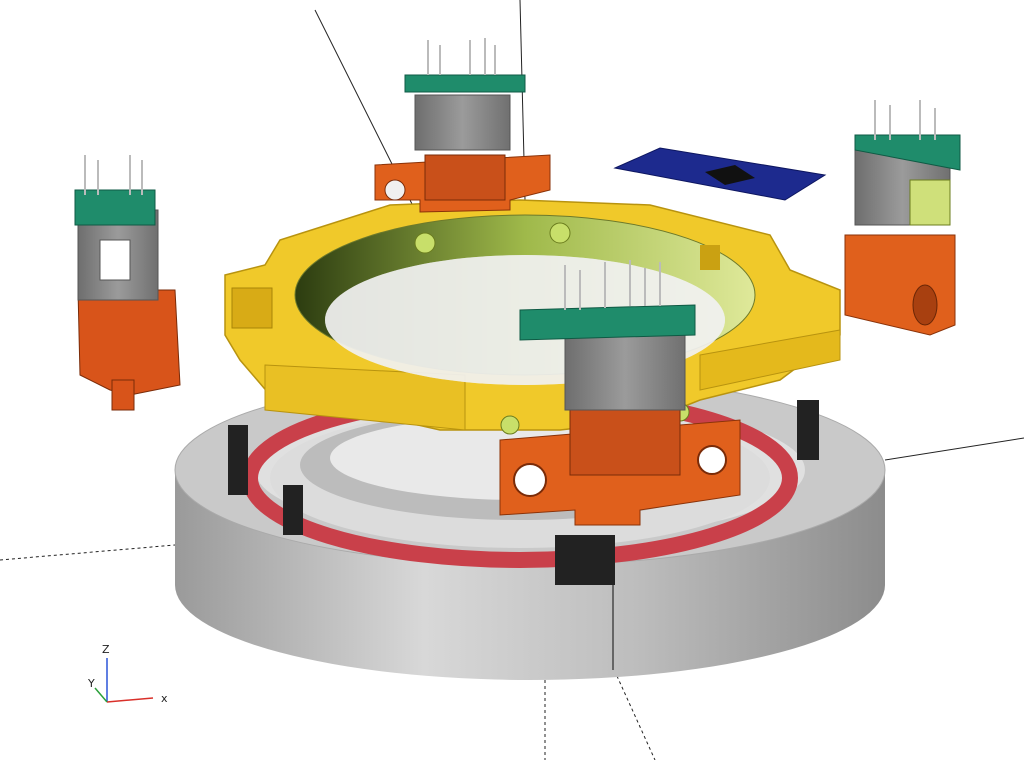 The width and height of the screenshot is (1024, 760). I want to click on sensor-module-left, so click(127, 283).